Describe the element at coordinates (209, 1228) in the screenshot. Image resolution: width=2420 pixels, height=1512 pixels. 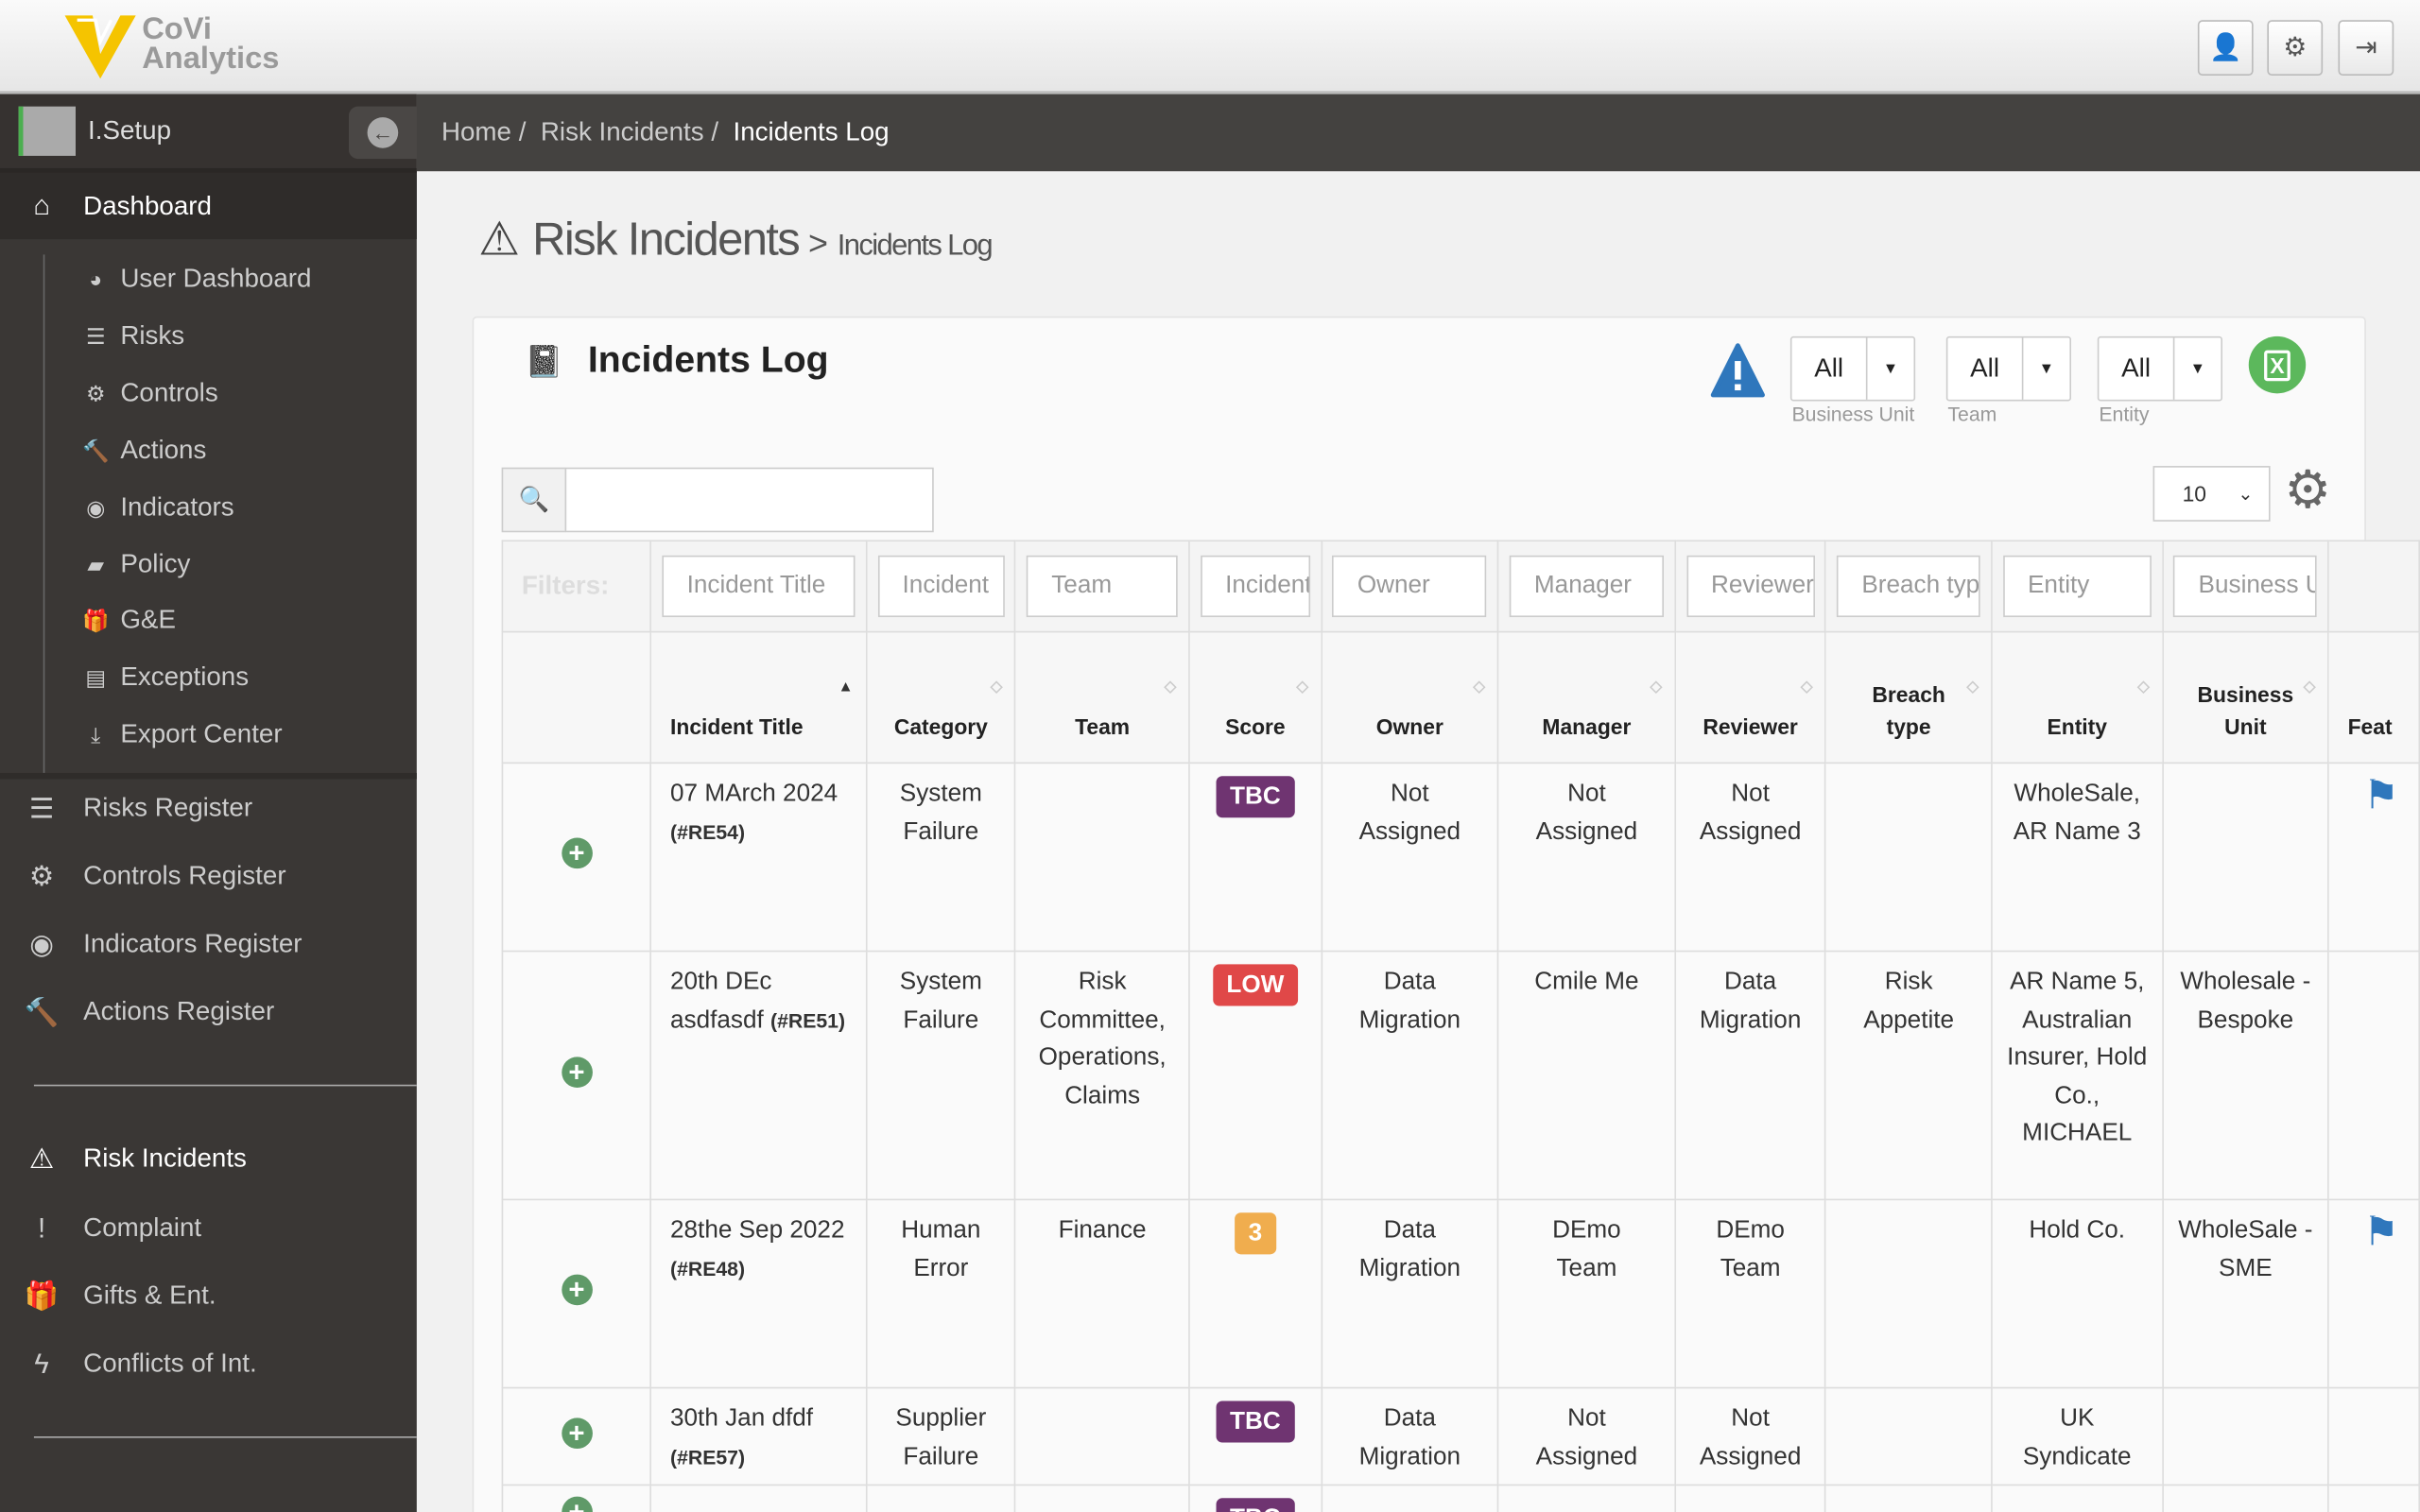
I see `sidebar-item-complaint: ! Complaint` at that location.